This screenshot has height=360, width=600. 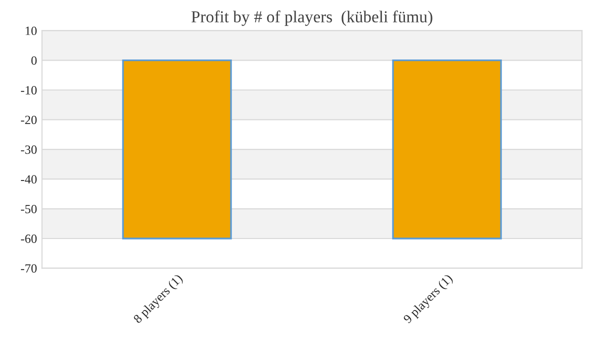 I want to click on y-tick-label: -60, so click(x=28, y=238).